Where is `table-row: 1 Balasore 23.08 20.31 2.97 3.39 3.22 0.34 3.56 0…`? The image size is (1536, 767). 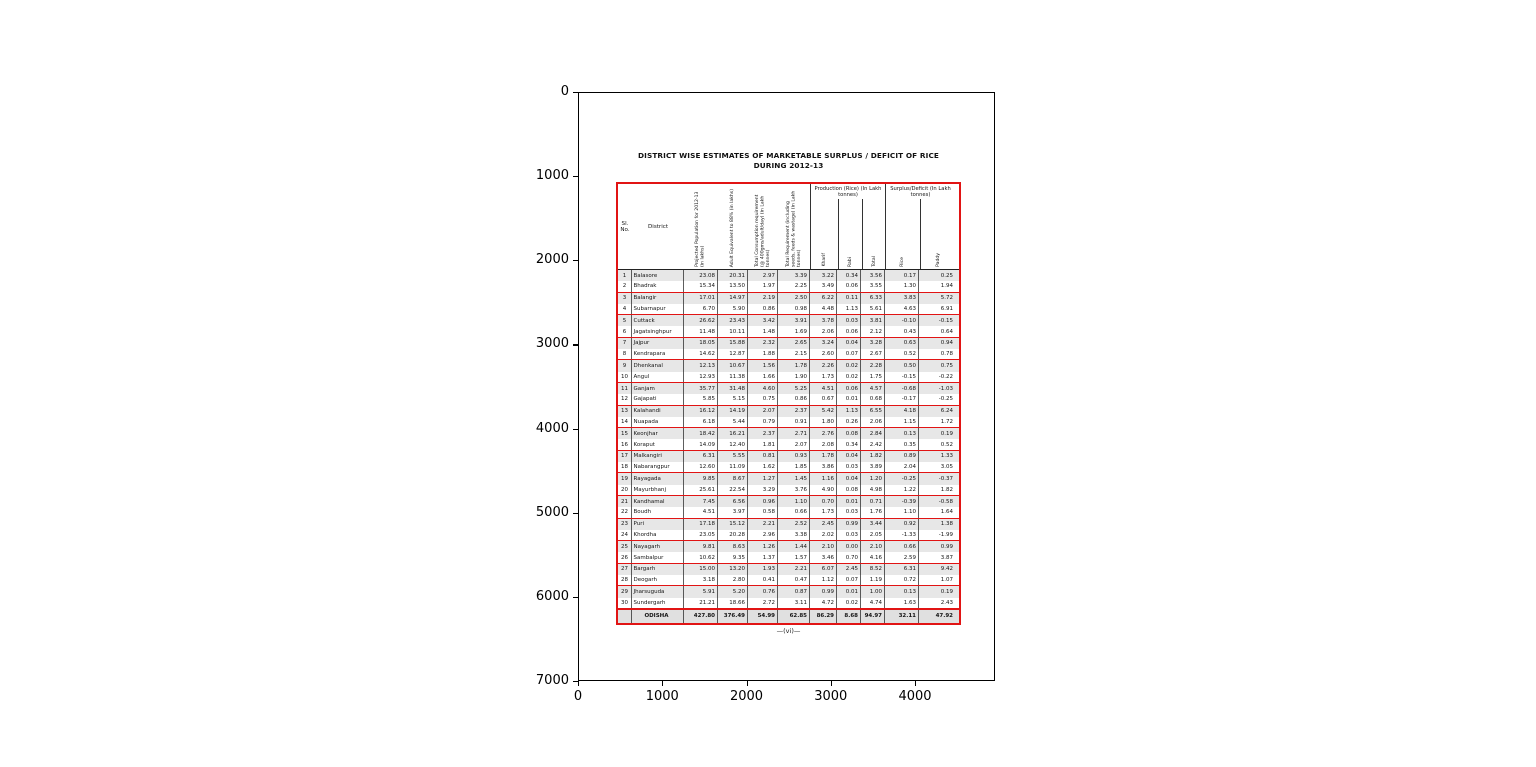
table-row: 1 Balasore 23.08 20.31 2.97 3.39 3.22 0.34 3.56 0… is located at coordinates (788, 276).